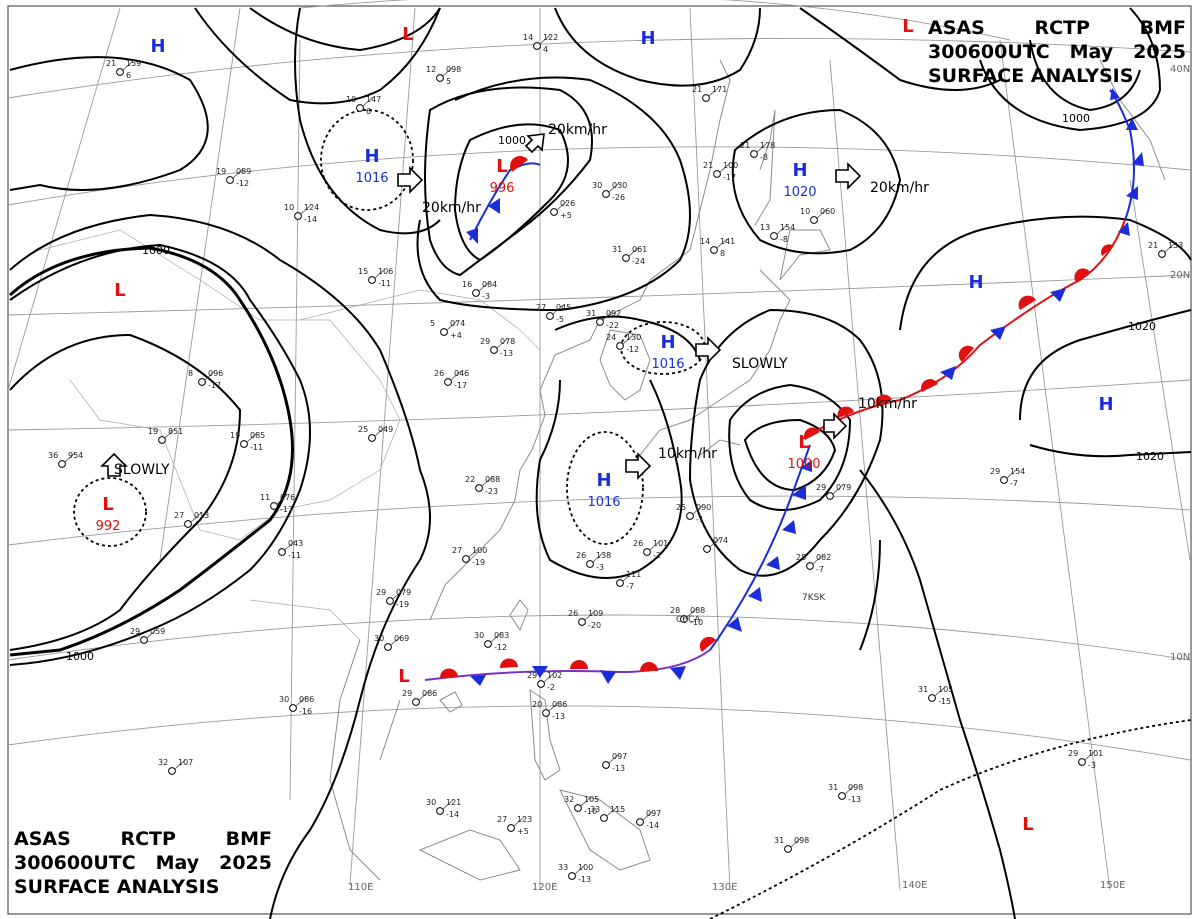 The height and width of the screenshot is (919, 1200). What do you see at coordinates (639, 249) in the screenshot?
I see `station-pressure: 061` at bounding box center [639, 249].